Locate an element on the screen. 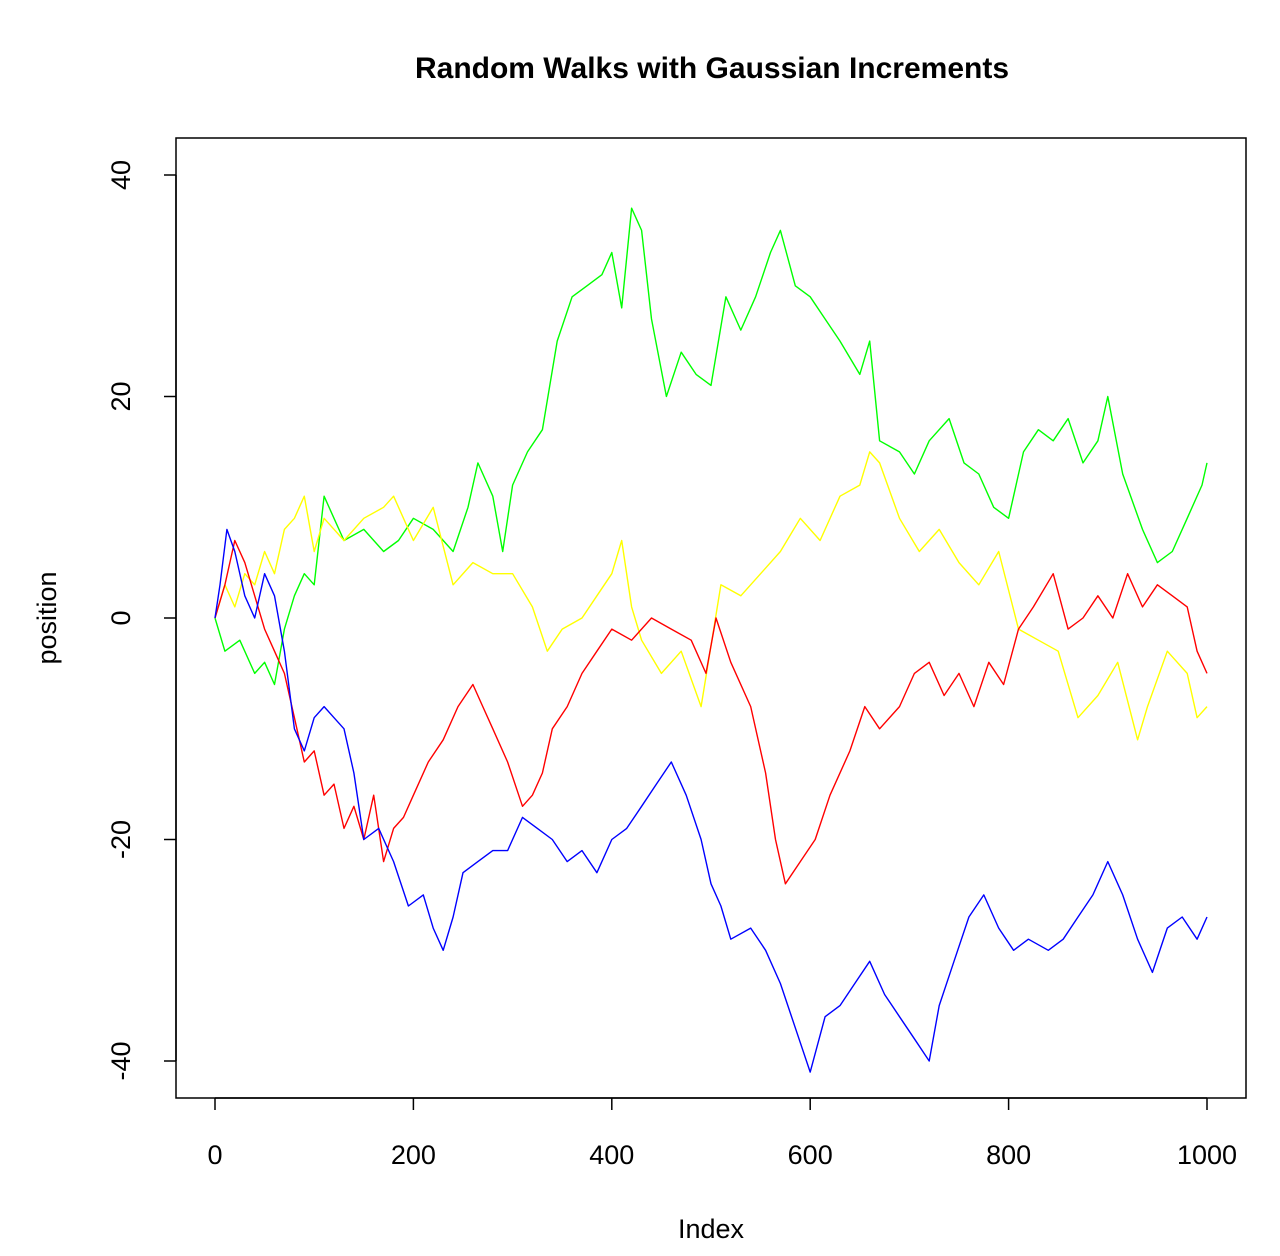 This screenshot has height=1256, width=1280. x-axis: 0 200 400 600 800 1000 is located at coordinates (722, 1133).